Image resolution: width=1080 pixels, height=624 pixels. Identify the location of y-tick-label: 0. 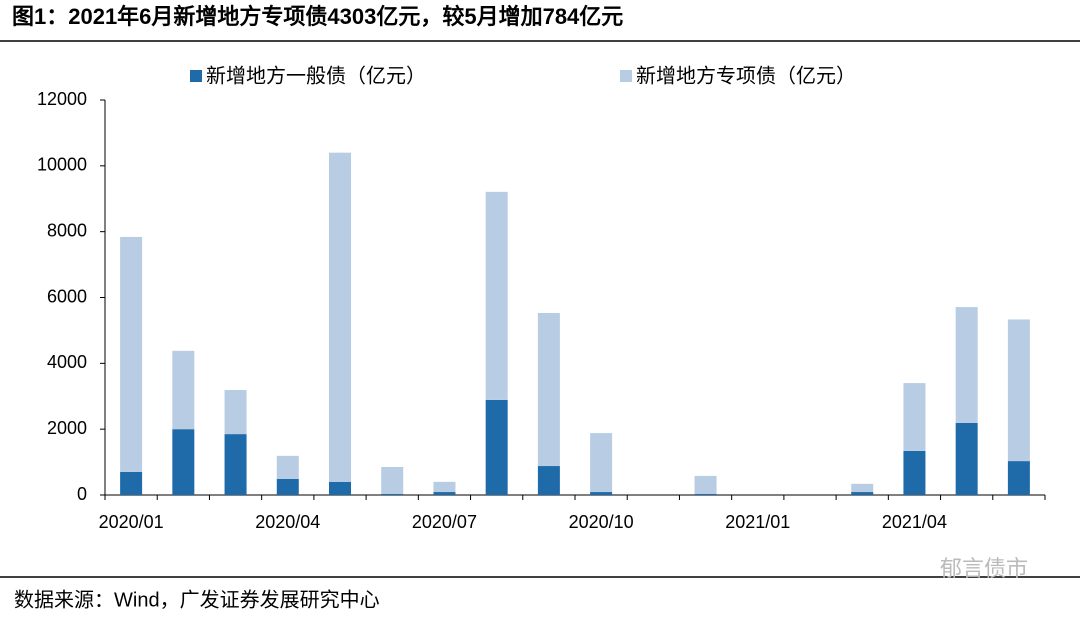
(82, 494).